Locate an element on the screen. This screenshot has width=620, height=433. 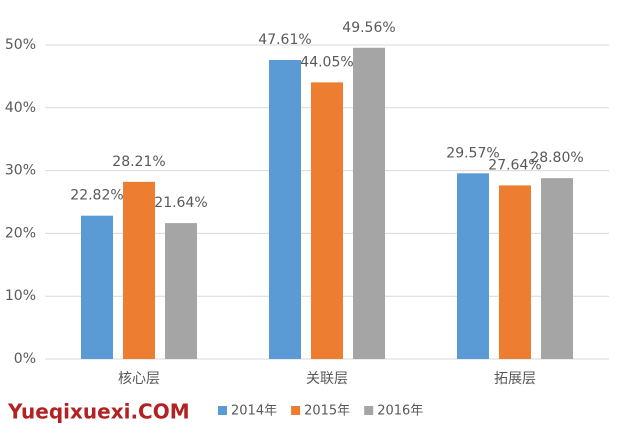
legend-label: 2014年 is located at coordinates (254, 411).